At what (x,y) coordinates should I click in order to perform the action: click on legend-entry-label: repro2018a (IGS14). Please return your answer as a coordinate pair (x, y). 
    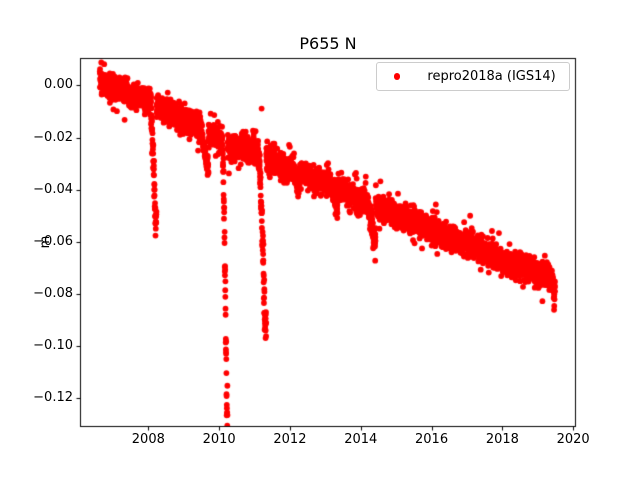
    Looking at the image, I should click on (491, 76).